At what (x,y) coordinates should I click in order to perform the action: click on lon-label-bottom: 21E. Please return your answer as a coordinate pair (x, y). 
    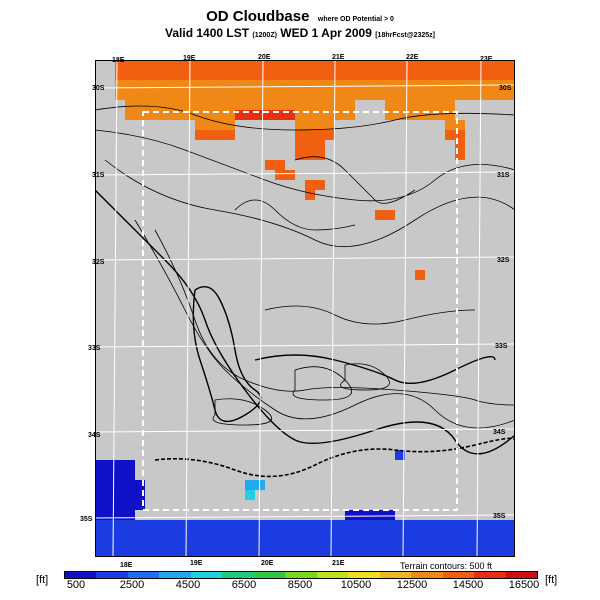
    Looking at the image, I should click on (338, 563).